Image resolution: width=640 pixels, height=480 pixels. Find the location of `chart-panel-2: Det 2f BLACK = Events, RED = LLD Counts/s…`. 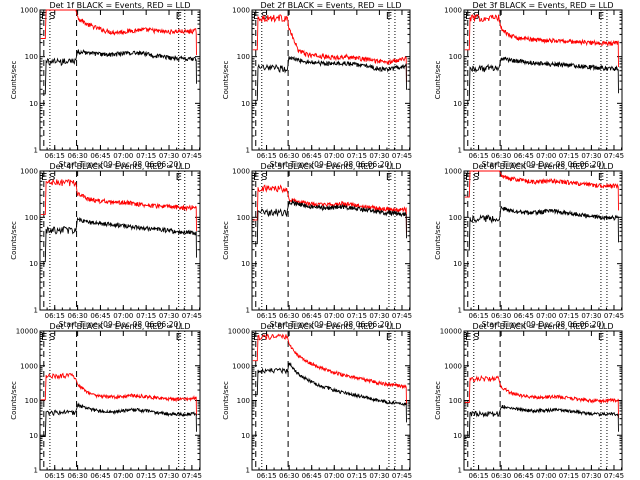

chart-panel-2: Det 2f BLACK = Events, RED = LLD Counts/s… is located at coordinates (317, 85).